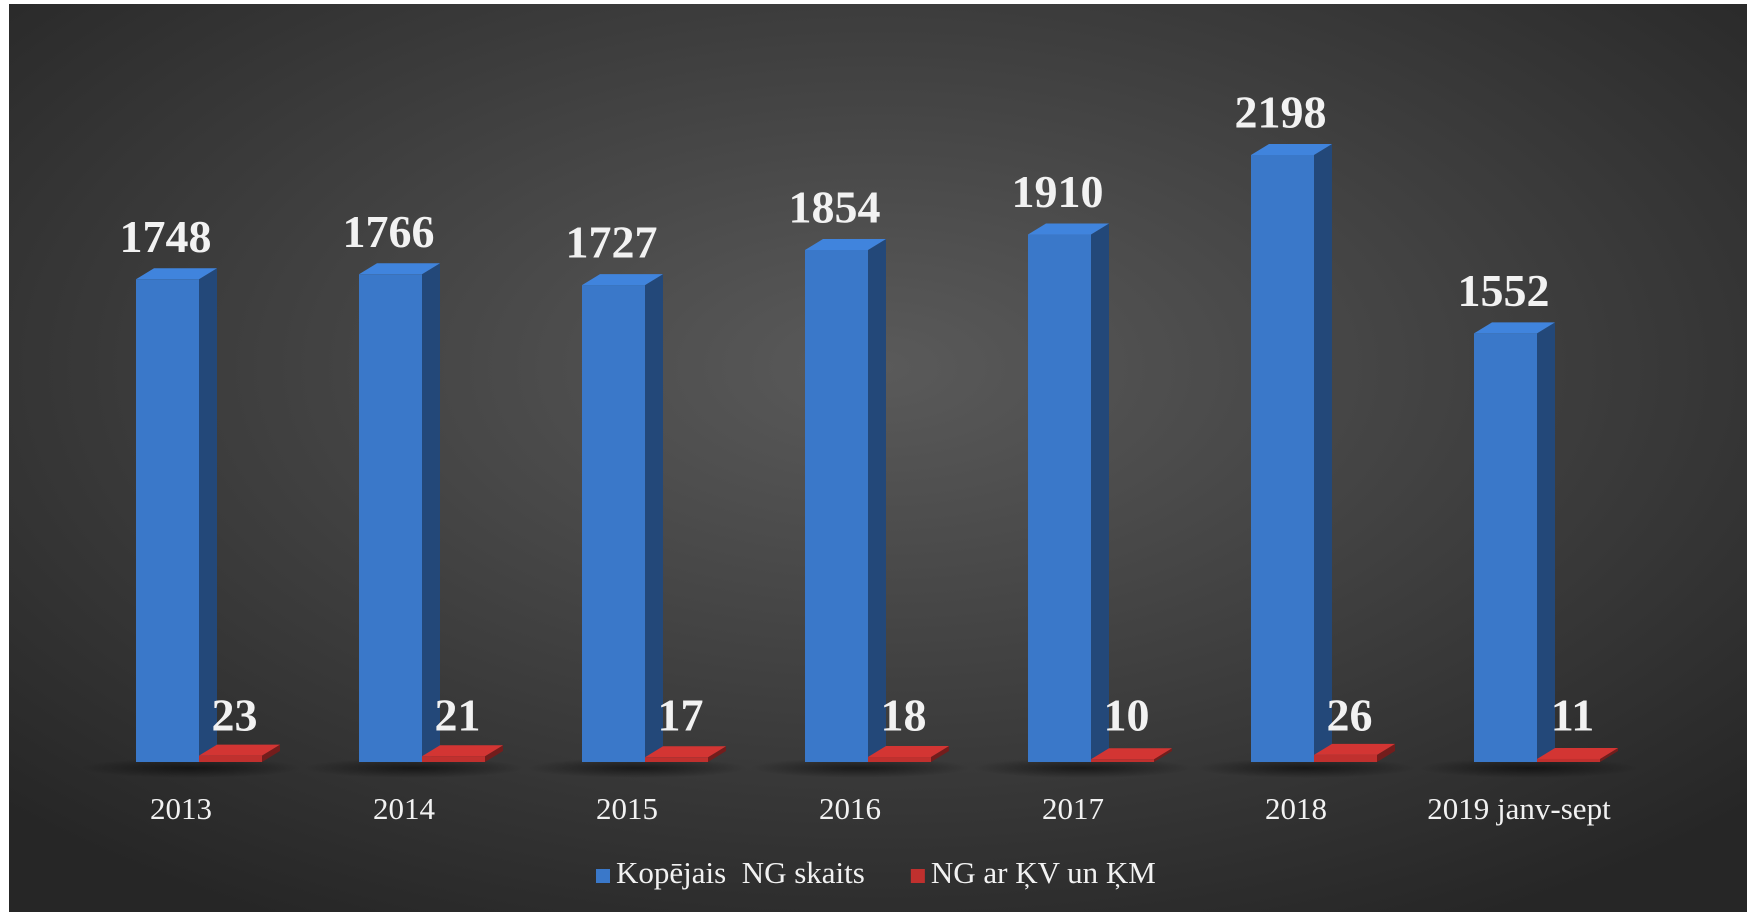 The image size is (1756, 914). Describe the element at coordinates (681, 715) in the screenshot. I see `data-label: 17` at that location.